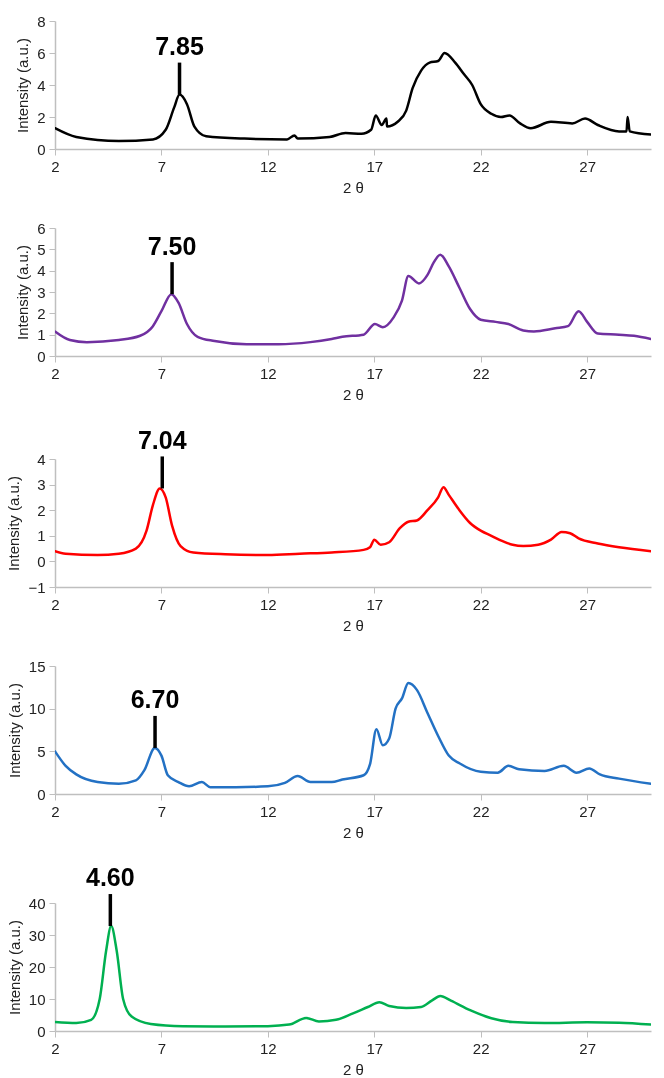 This screenshot has width=664, height=1078. What do you see at coordinates (37, 666) in the screenshot?
I see `y-tick-label: 15` at bounding box center [37, 666].